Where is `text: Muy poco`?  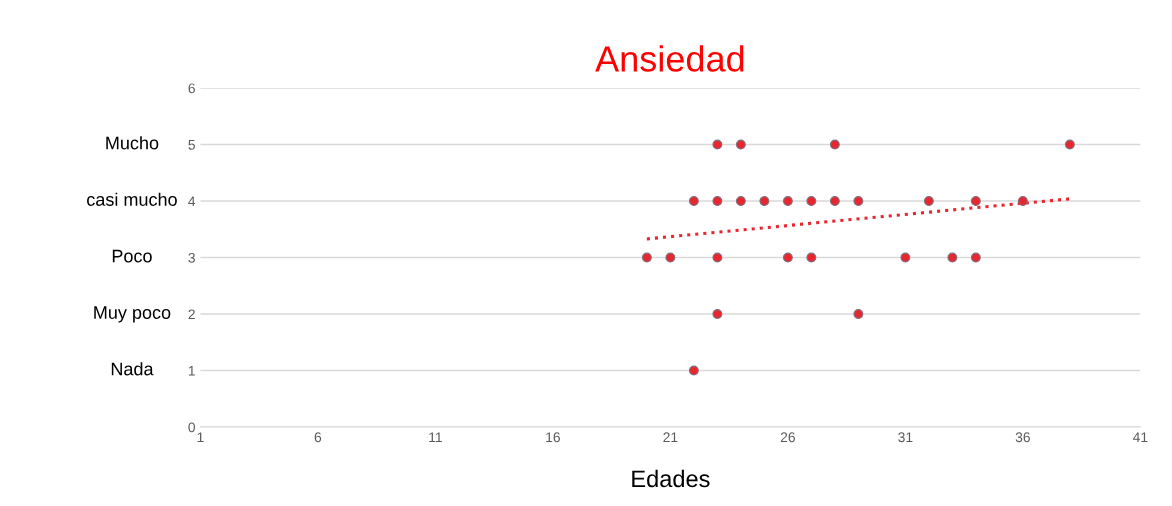
text: Muy poco is located at coordinates (132, 314).